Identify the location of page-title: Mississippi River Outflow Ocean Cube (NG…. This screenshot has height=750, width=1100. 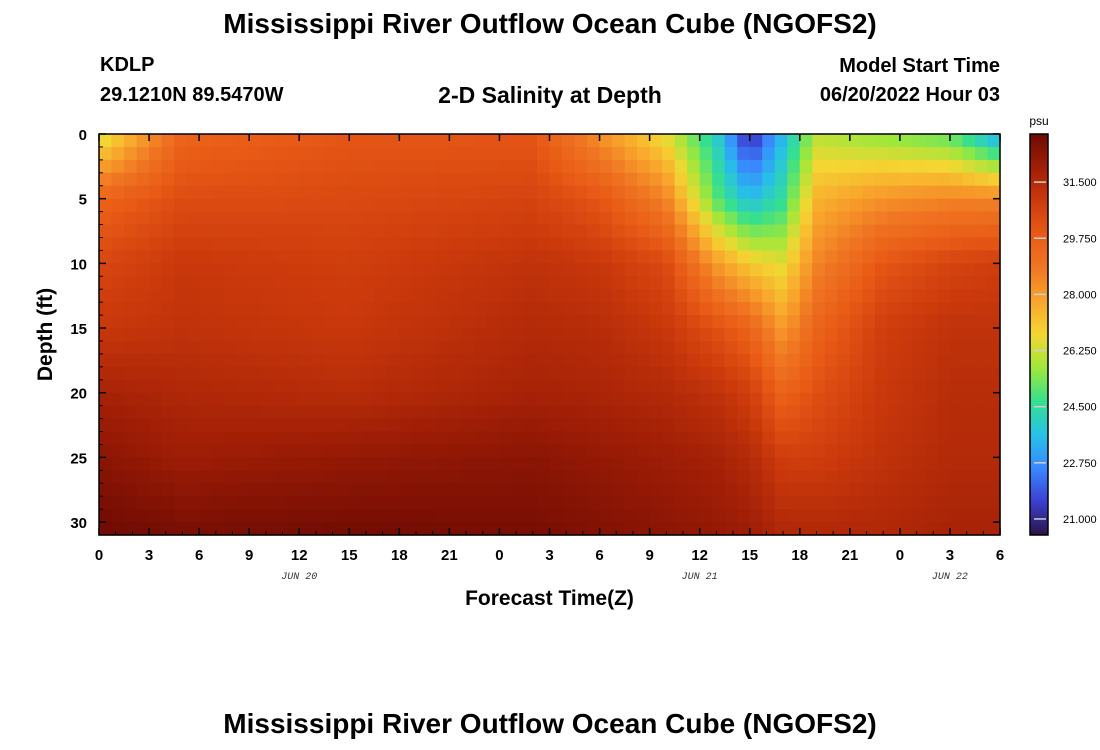
(550, 23).